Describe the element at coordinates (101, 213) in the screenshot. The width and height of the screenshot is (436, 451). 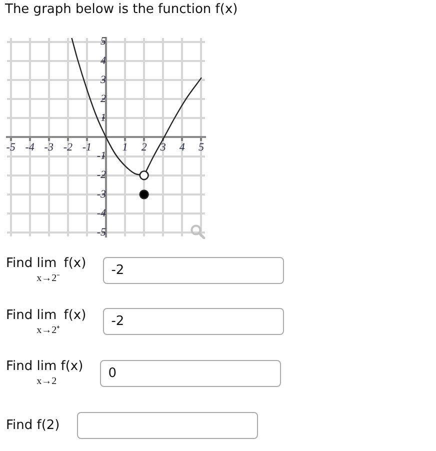
I see `y-tick-label: -4` at that location.